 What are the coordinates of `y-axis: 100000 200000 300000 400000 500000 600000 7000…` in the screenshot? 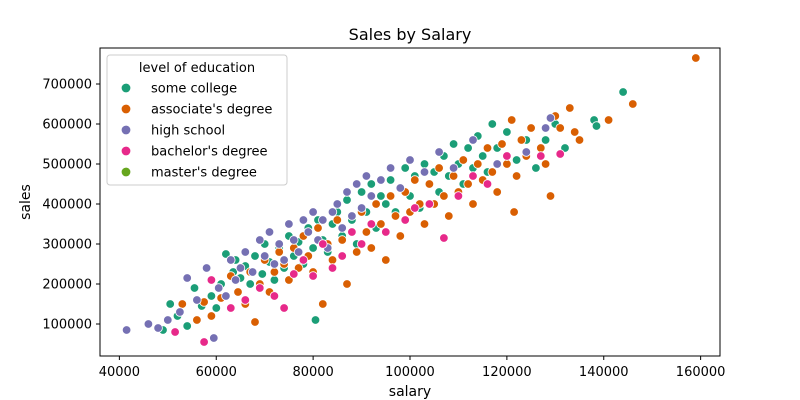 It's located at (71, 205).